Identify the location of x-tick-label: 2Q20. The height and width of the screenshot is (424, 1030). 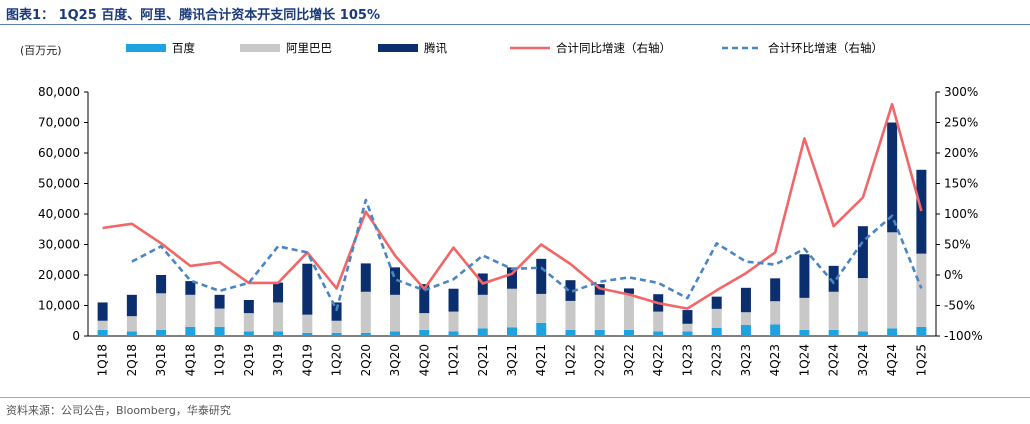
(366, 360).